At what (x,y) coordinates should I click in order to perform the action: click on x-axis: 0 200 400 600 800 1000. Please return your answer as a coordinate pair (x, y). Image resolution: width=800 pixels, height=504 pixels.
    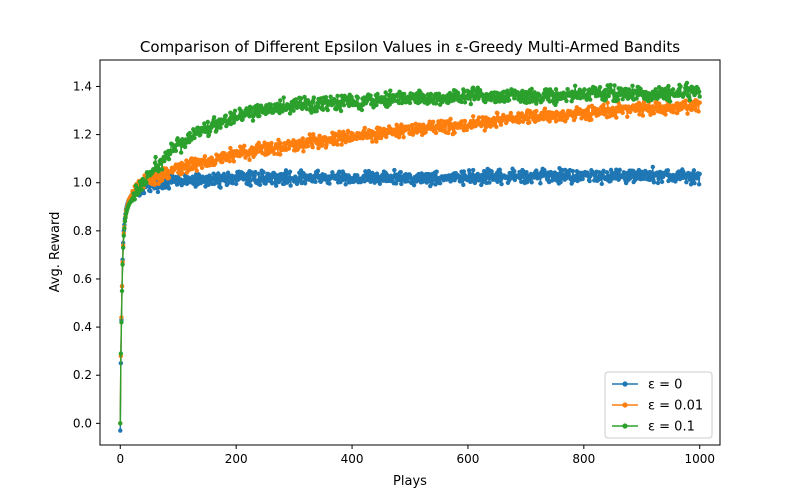
    Looking at the image, I should click on (415, 455).